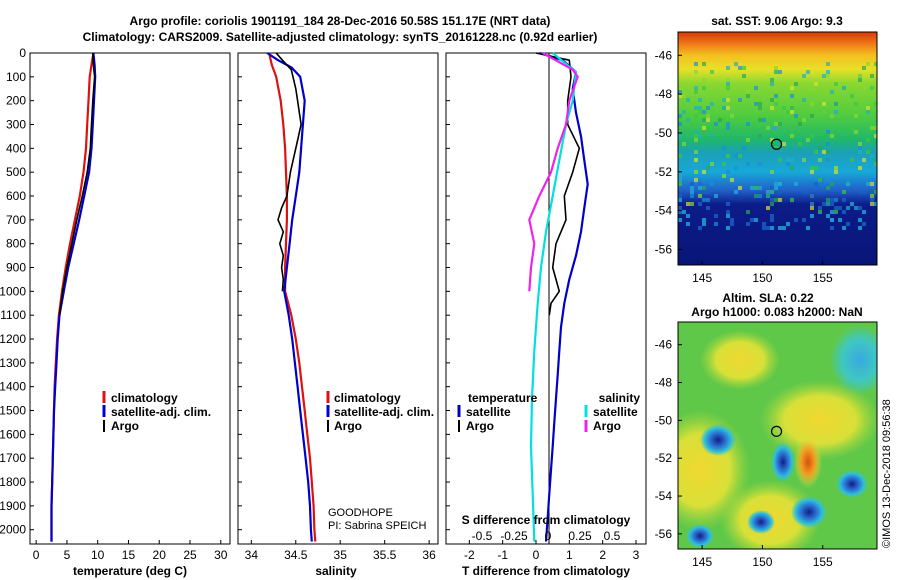  I want to click on x-tick-label: 34.5, so click(296, 555).